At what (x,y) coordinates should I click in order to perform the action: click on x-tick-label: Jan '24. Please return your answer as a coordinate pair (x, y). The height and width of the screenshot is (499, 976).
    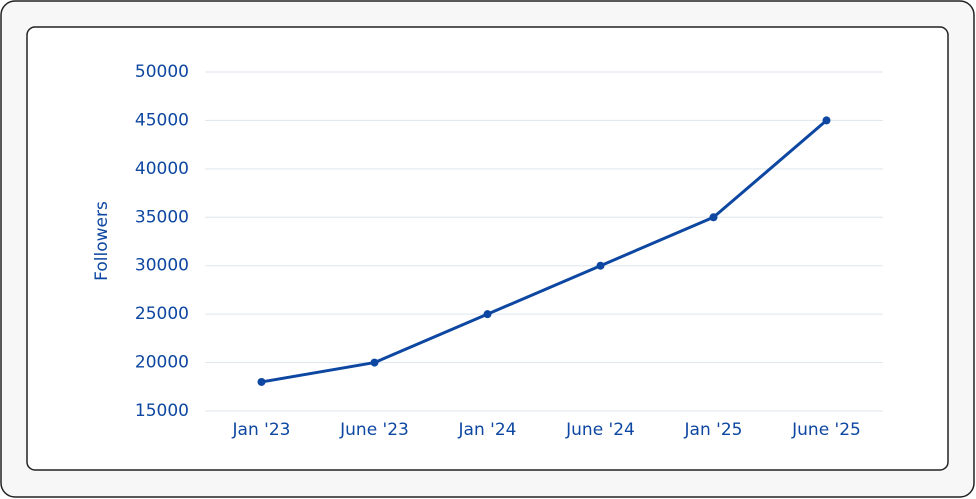
    Looking at the image, I should click on (487, 430).